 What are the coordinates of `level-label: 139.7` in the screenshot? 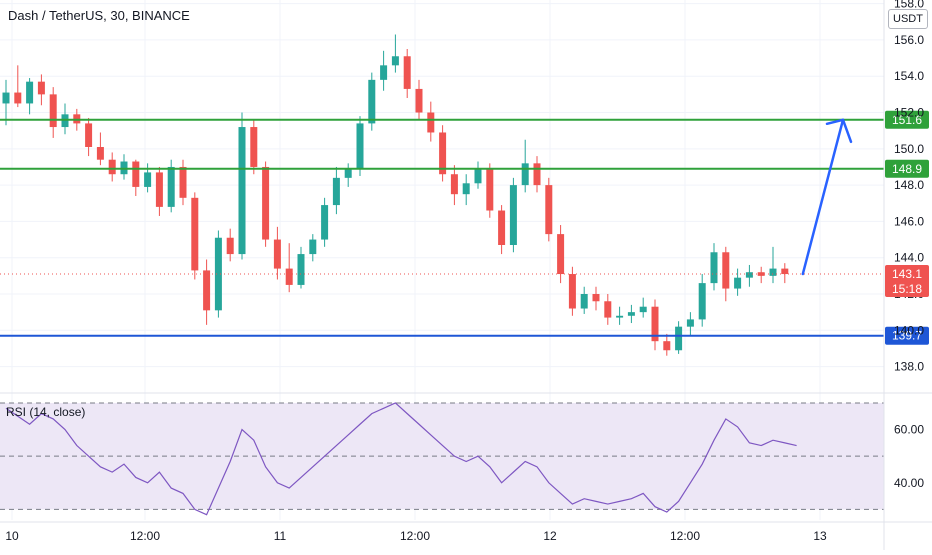 It's located at (907, 336).